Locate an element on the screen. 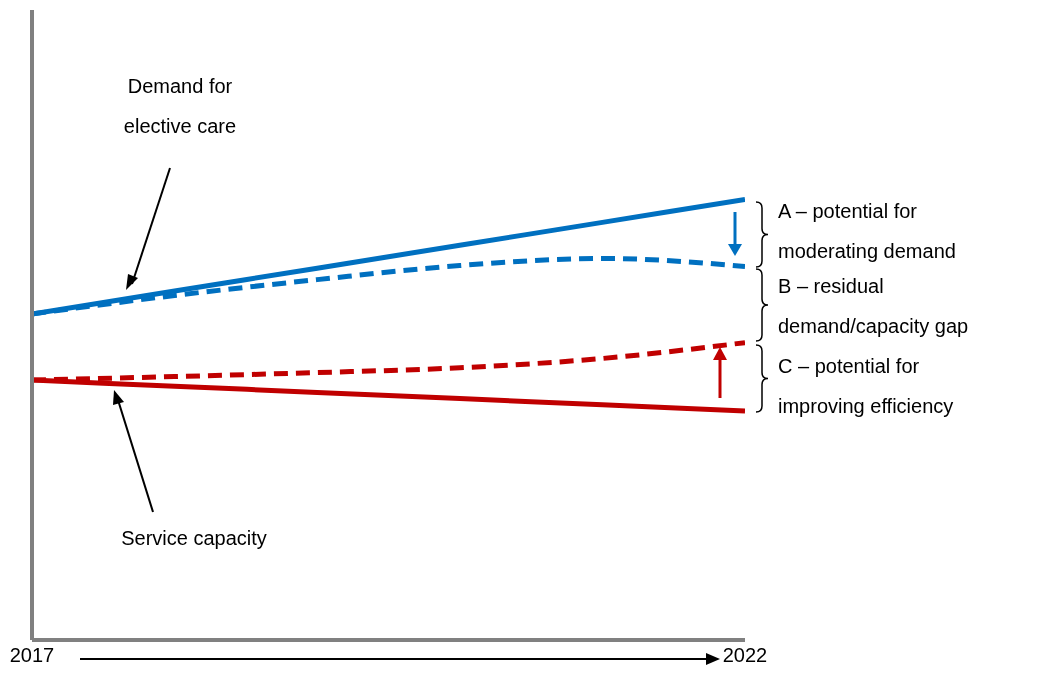 This screenshot has width=1042, height=691. annotation: Service capacity is located at coordinates (194, 538).